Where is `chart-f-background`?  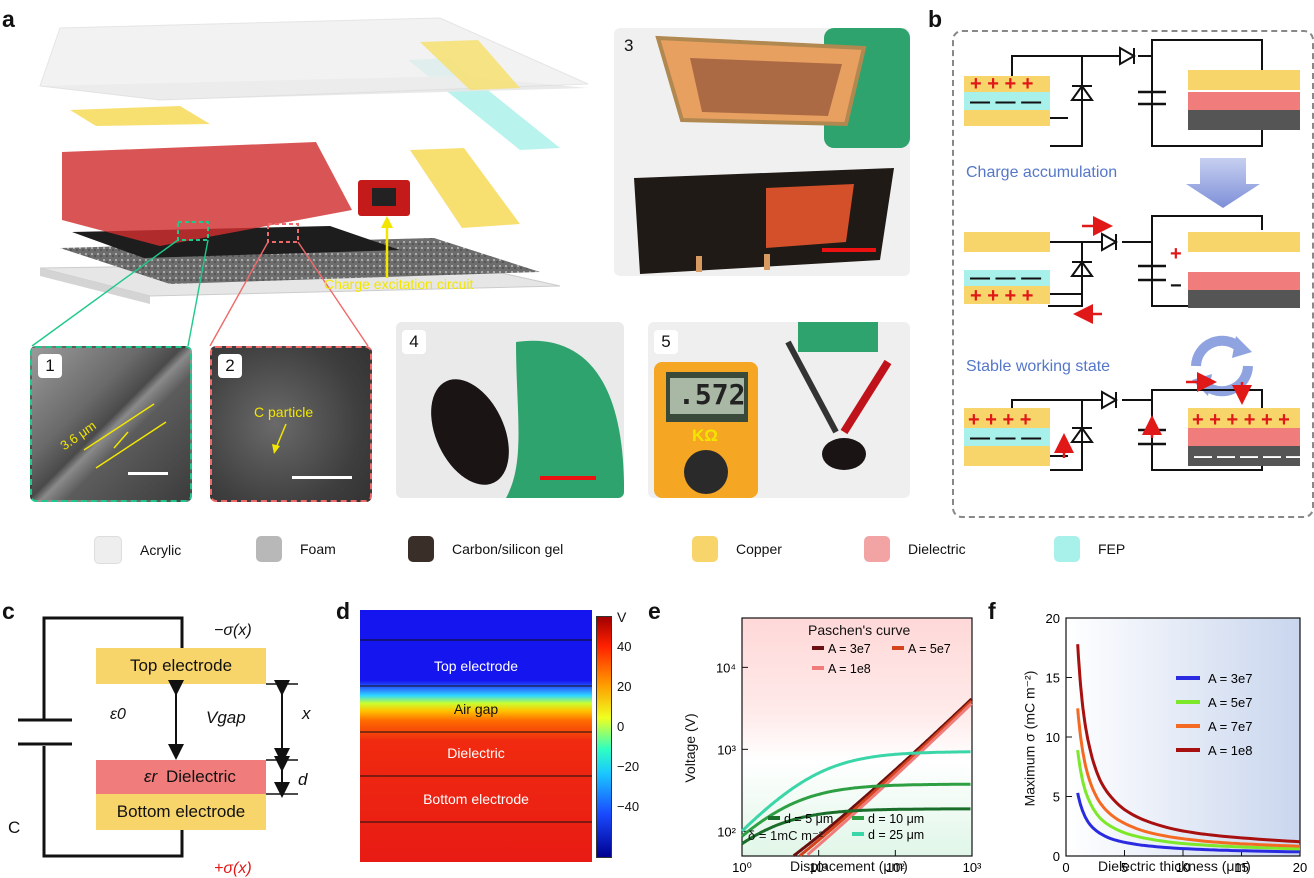
chart-f-background is located at coordinates (1183, 737).